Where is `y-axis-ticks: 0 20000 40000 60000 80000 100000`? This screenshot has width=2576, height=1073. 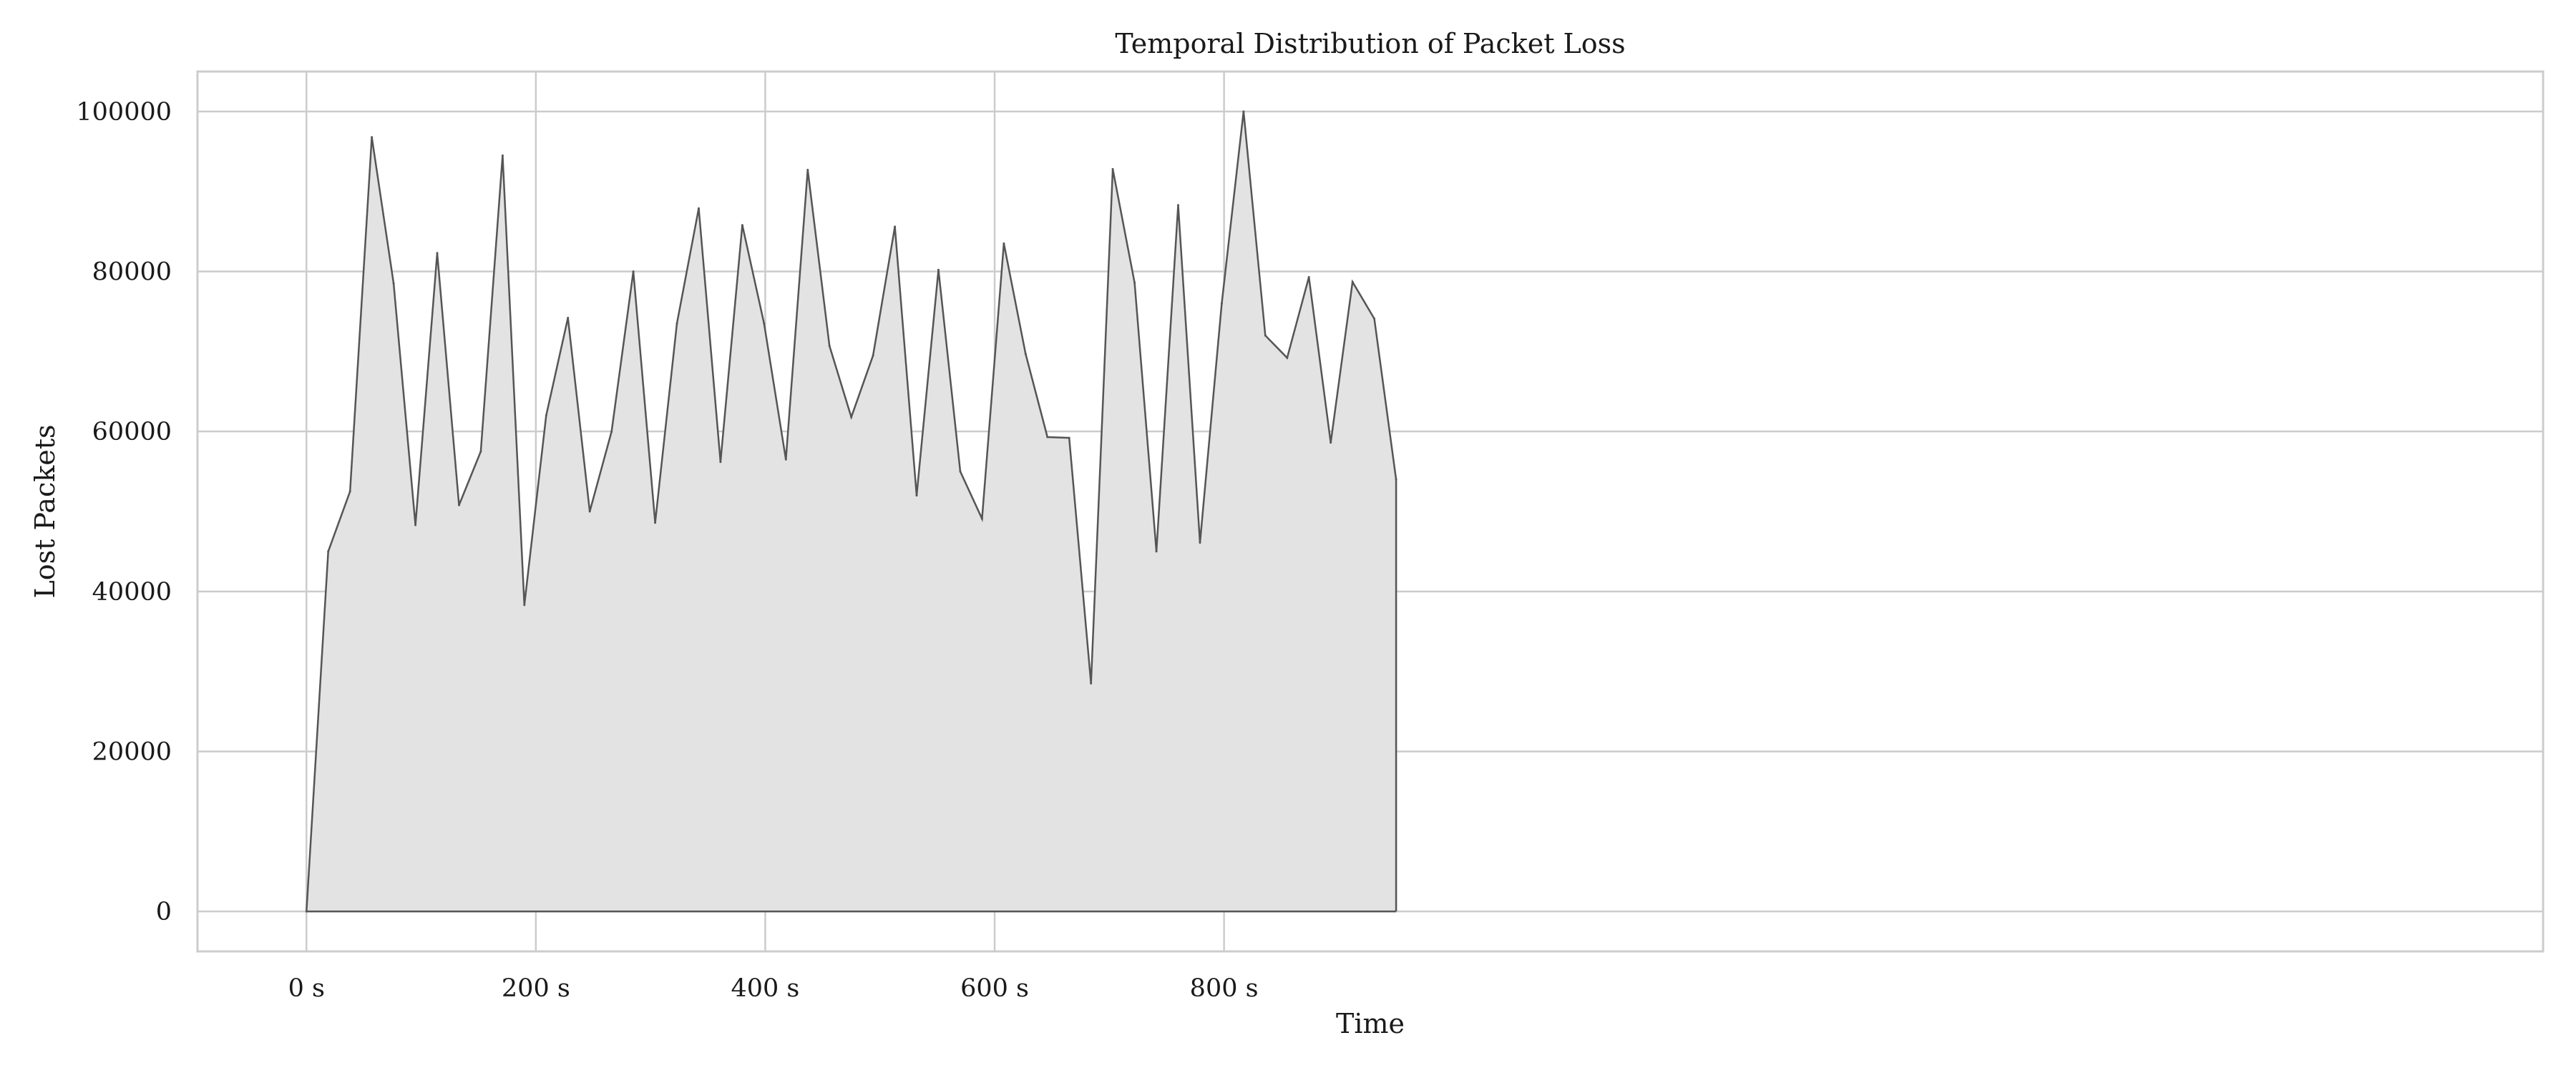
y-axis-ticks: 0 20000 40000 60000 80000 100000 is located at coordinates (124, 512).